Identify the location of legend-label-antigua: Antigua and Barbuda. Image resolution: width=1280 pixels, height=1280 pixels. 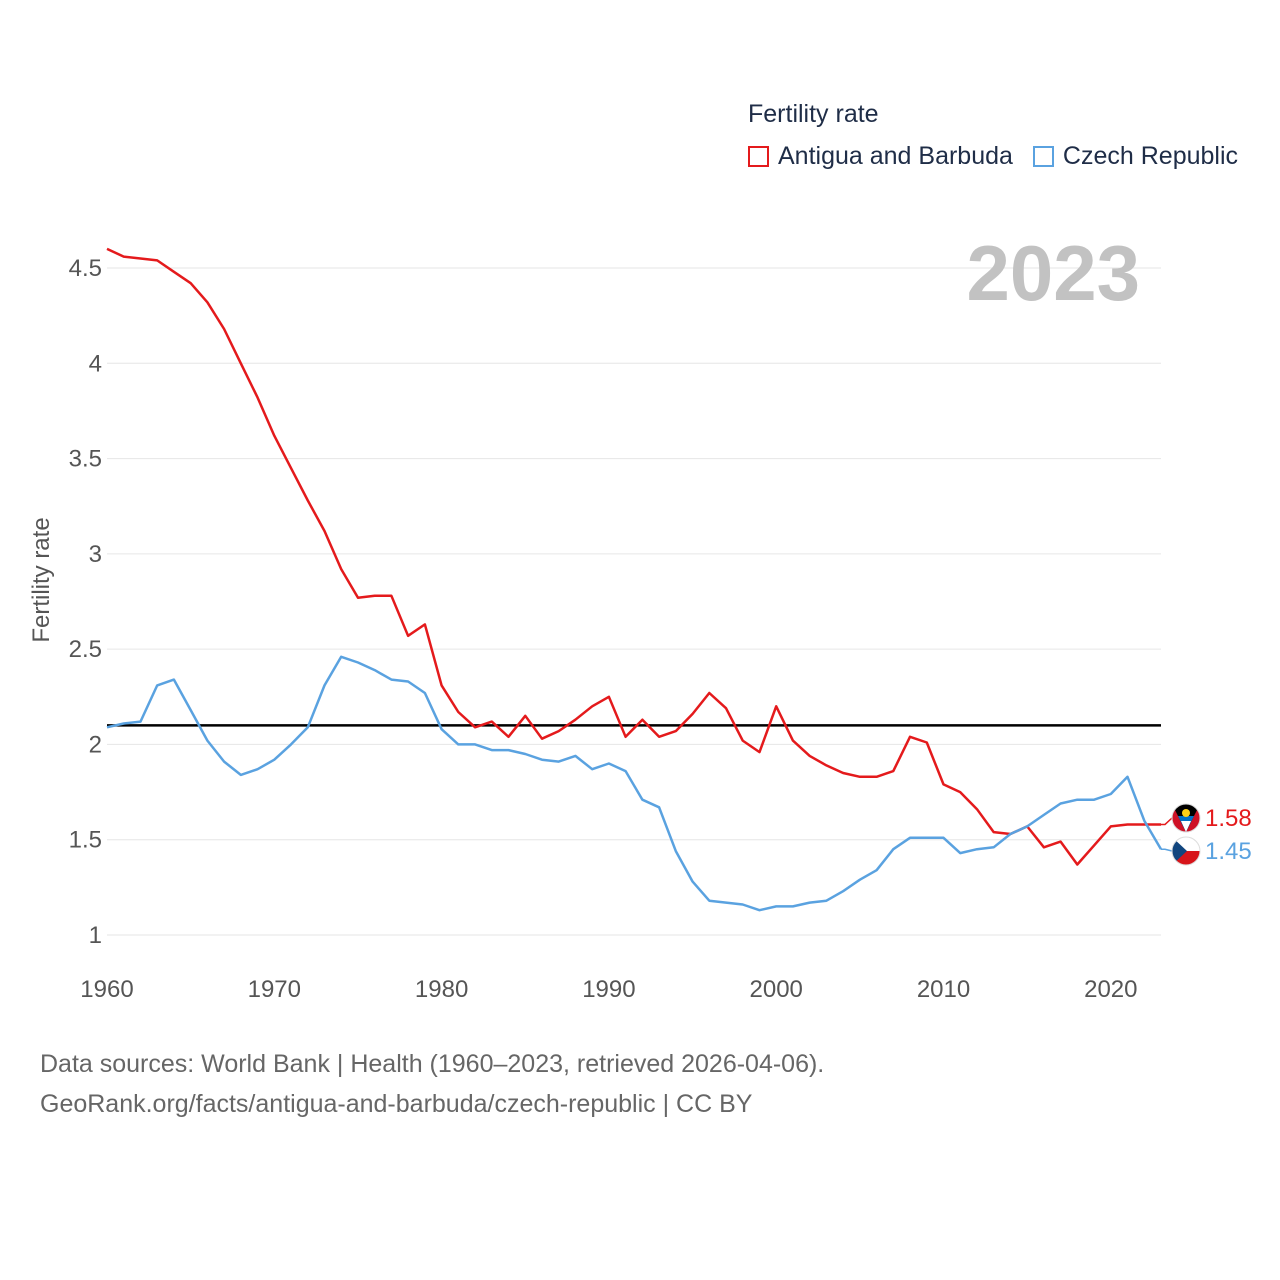
(895, 156).